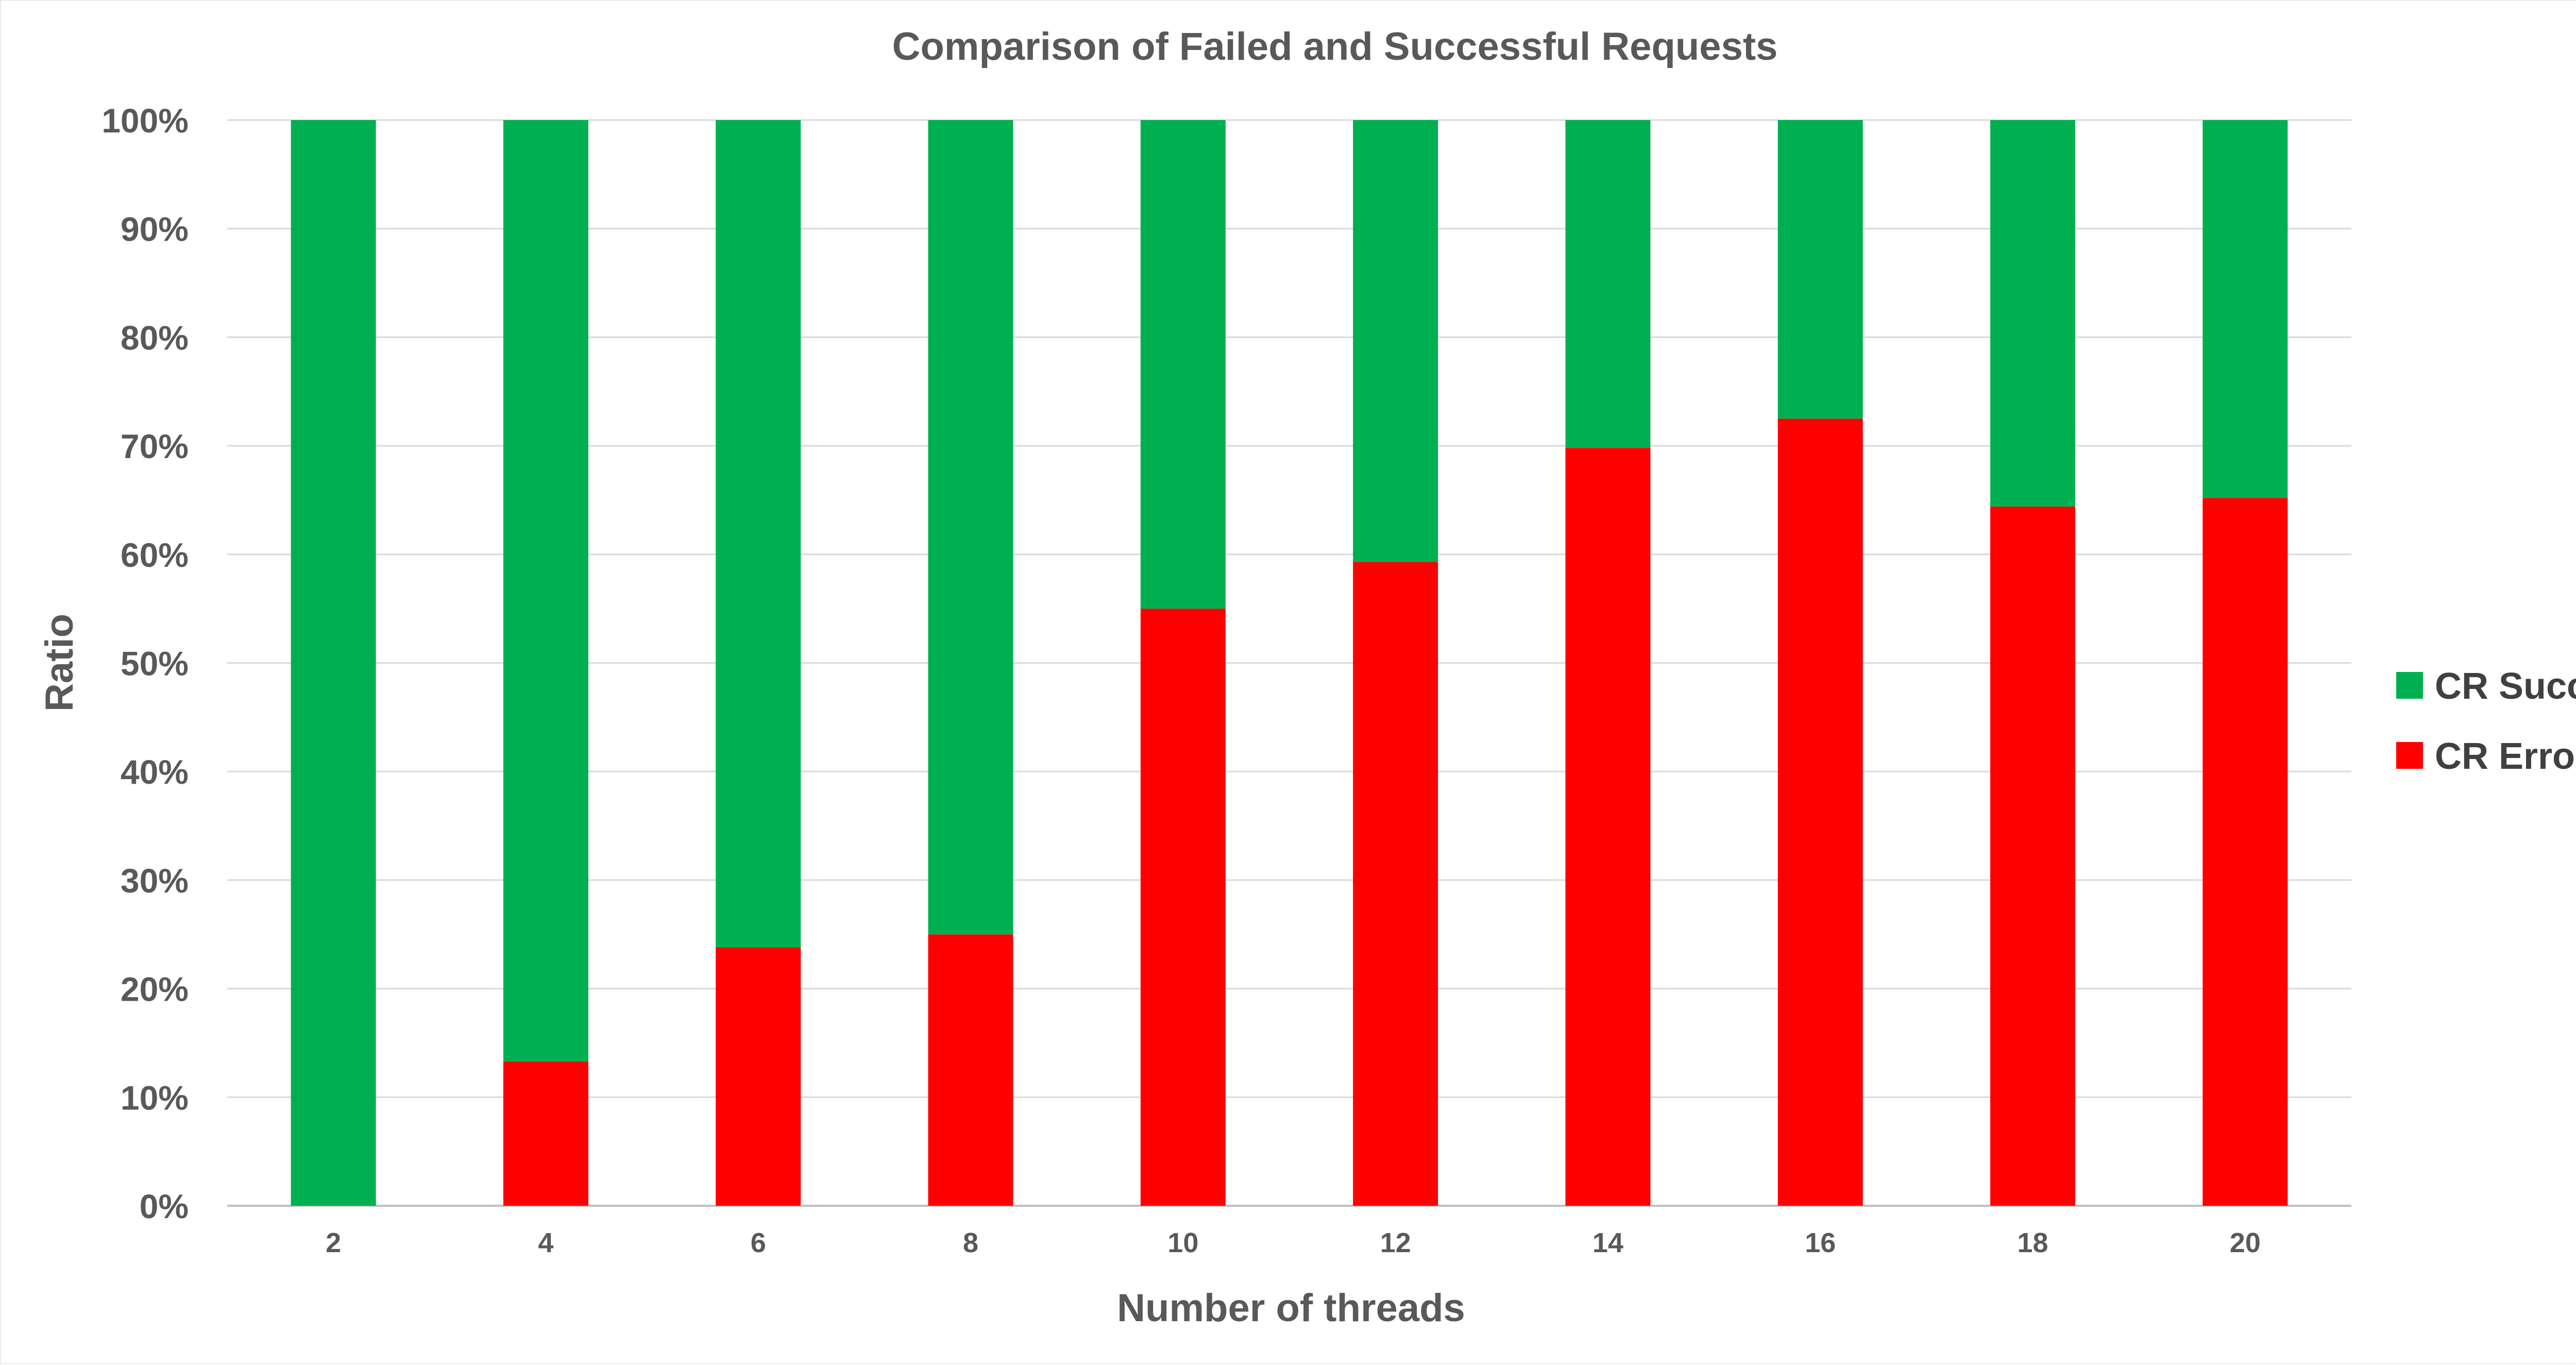 The image size is (2576, 1365). Describe the element at coordinates (155, 989) in the screenshot. I see `y-tick-label: 20%` at that location.